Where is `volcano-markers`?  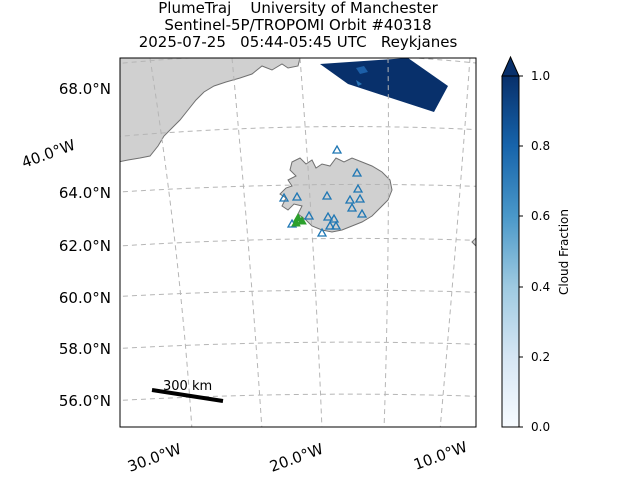
volcano-markers is located at coordinates (323, 190).